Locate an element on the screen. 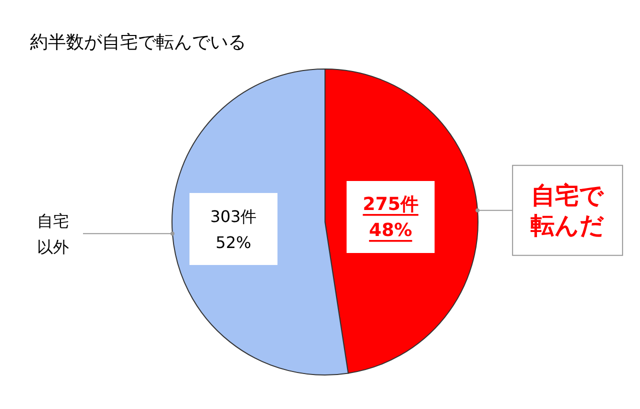 Image resolution: width=640 pixels, height=409 pixels. data-label: 303件 52% is located at coordinates (233, 229).